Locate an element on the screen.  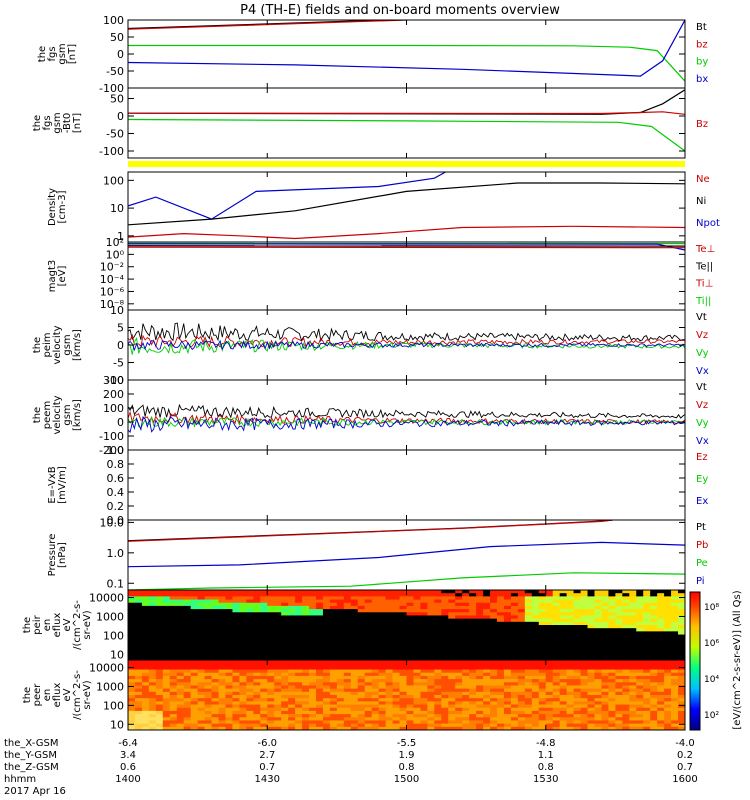
legend-npot: Npot is located at coordinates (708, 223).